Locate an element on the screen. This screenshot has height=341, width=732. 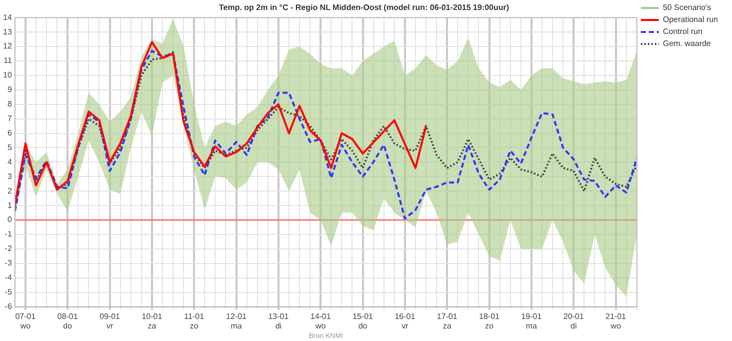
legend-label: Gem. waarde is located at coordinates (687, 43).